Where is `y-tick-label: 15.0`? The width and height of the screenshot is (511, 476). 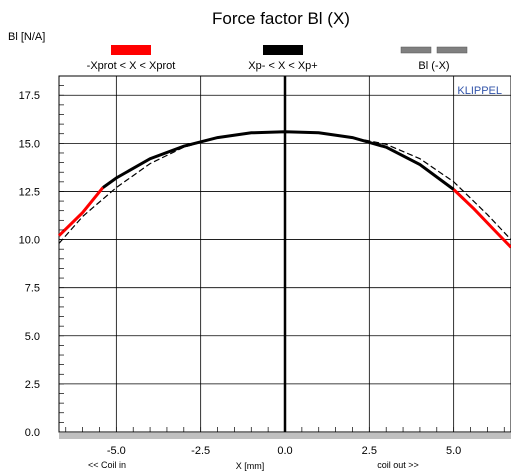 y-tick-label: 15.0 is located at coordinates (29, 144).